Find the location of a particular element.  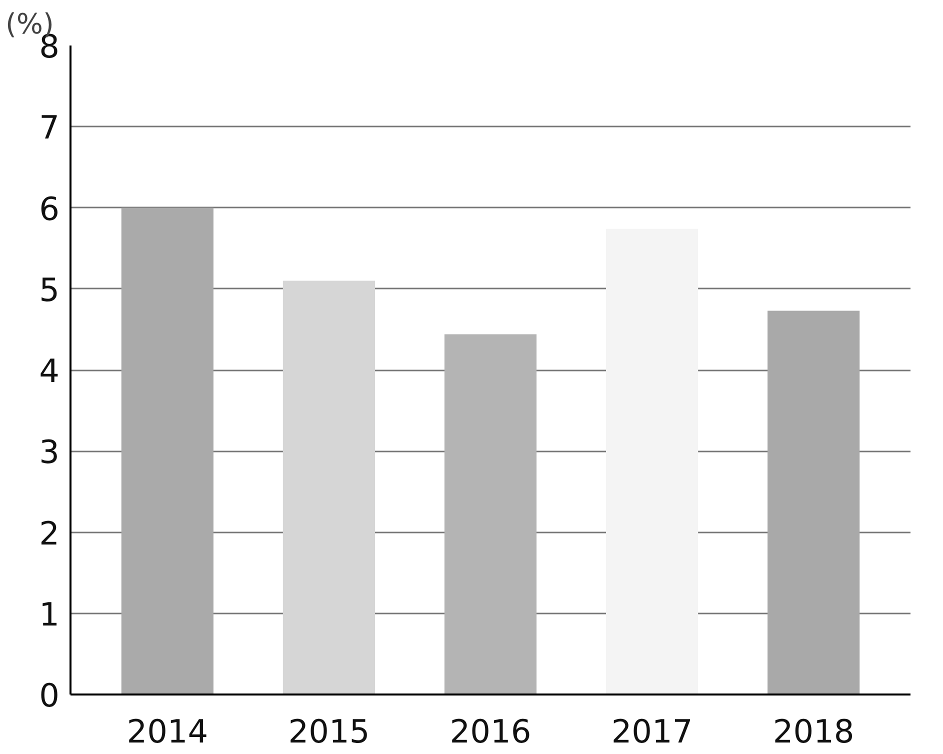

x-tick-label: 2018 is located at coordinates (813, 731).